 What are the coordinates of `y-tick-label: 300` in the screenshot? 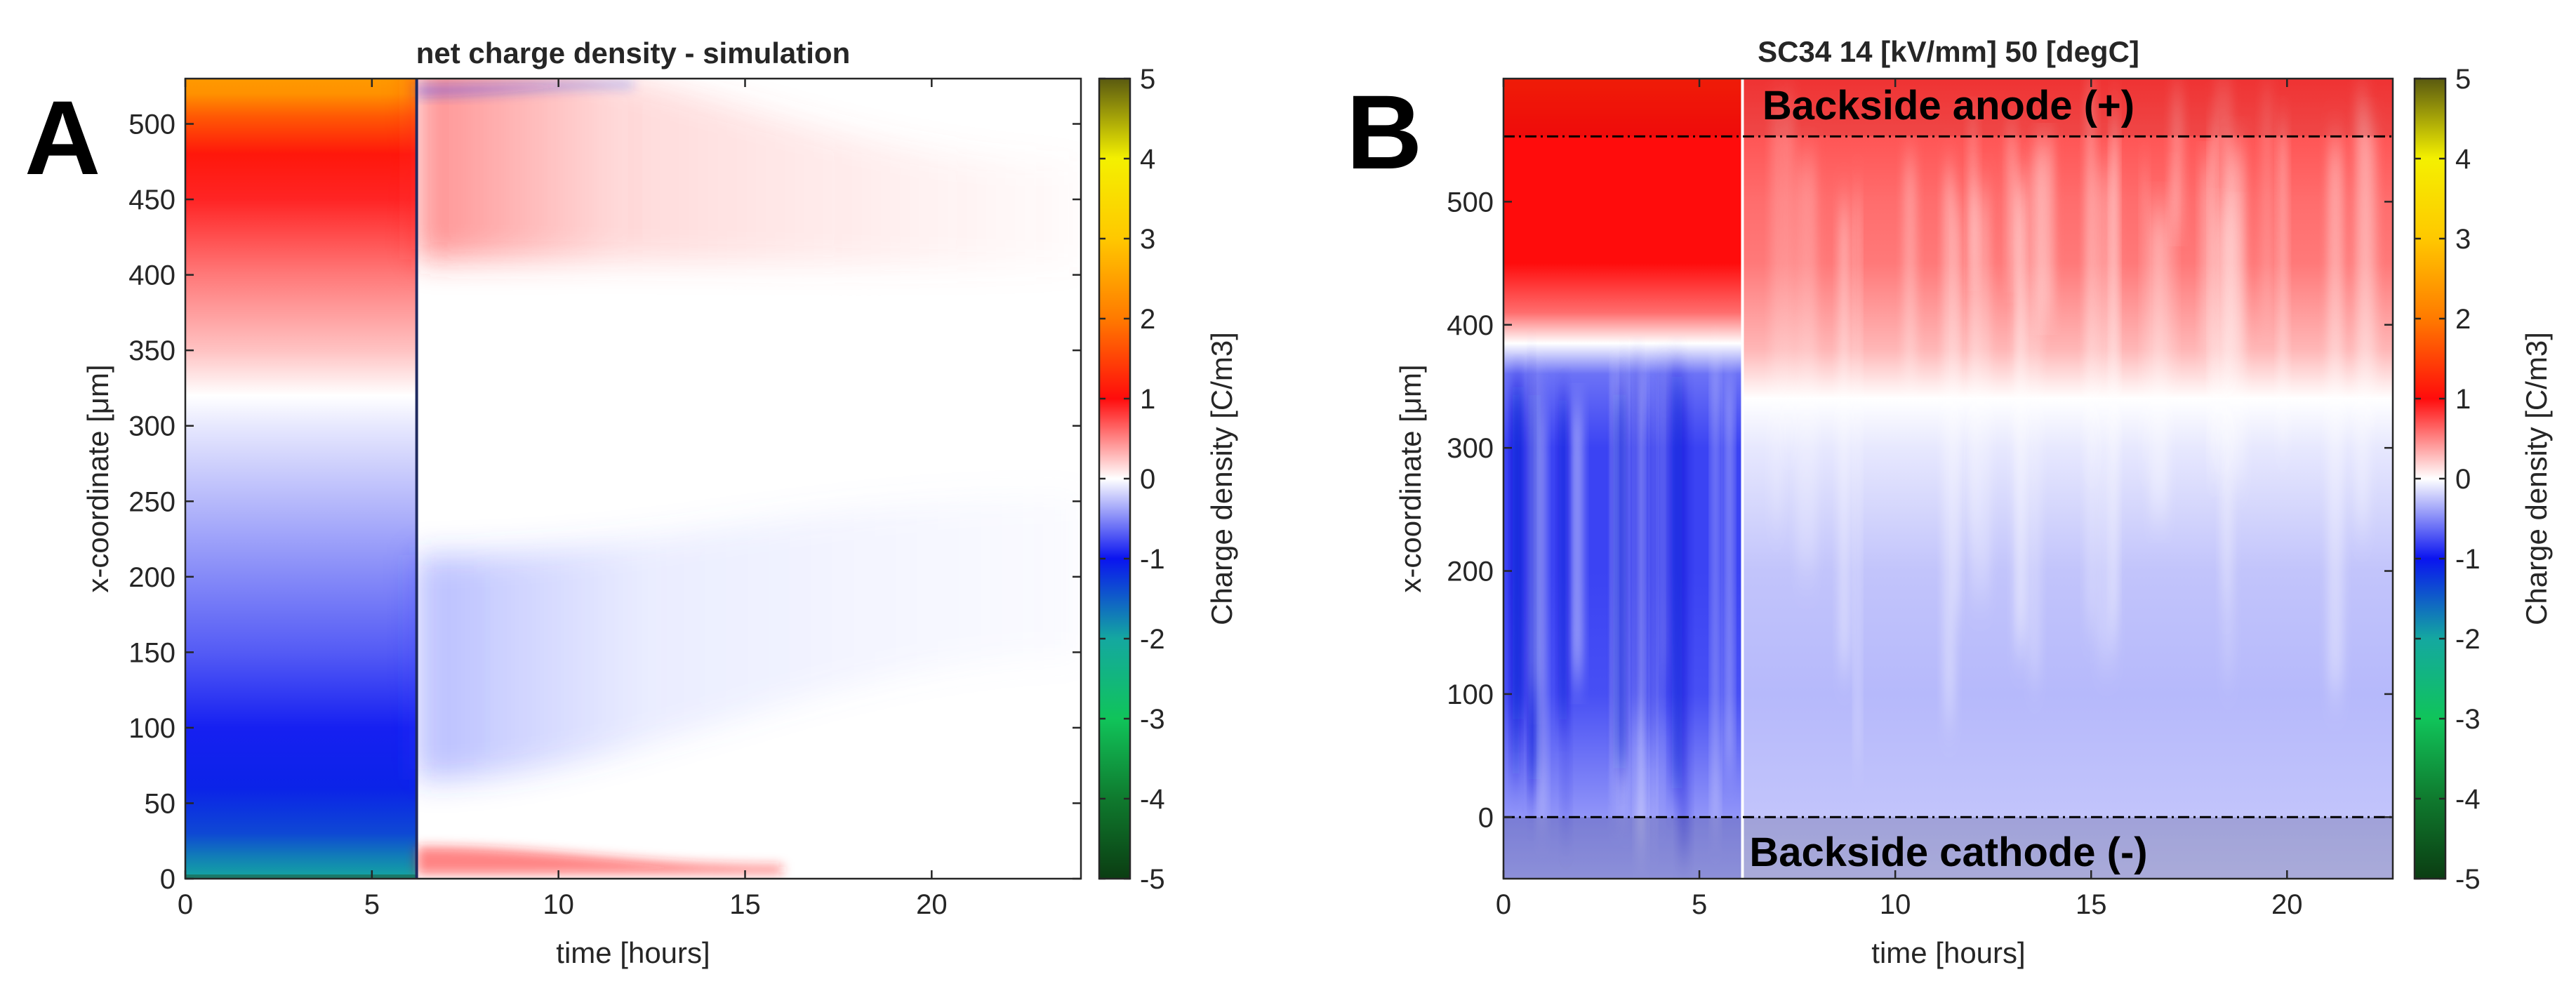 It's located at (1471, 449).